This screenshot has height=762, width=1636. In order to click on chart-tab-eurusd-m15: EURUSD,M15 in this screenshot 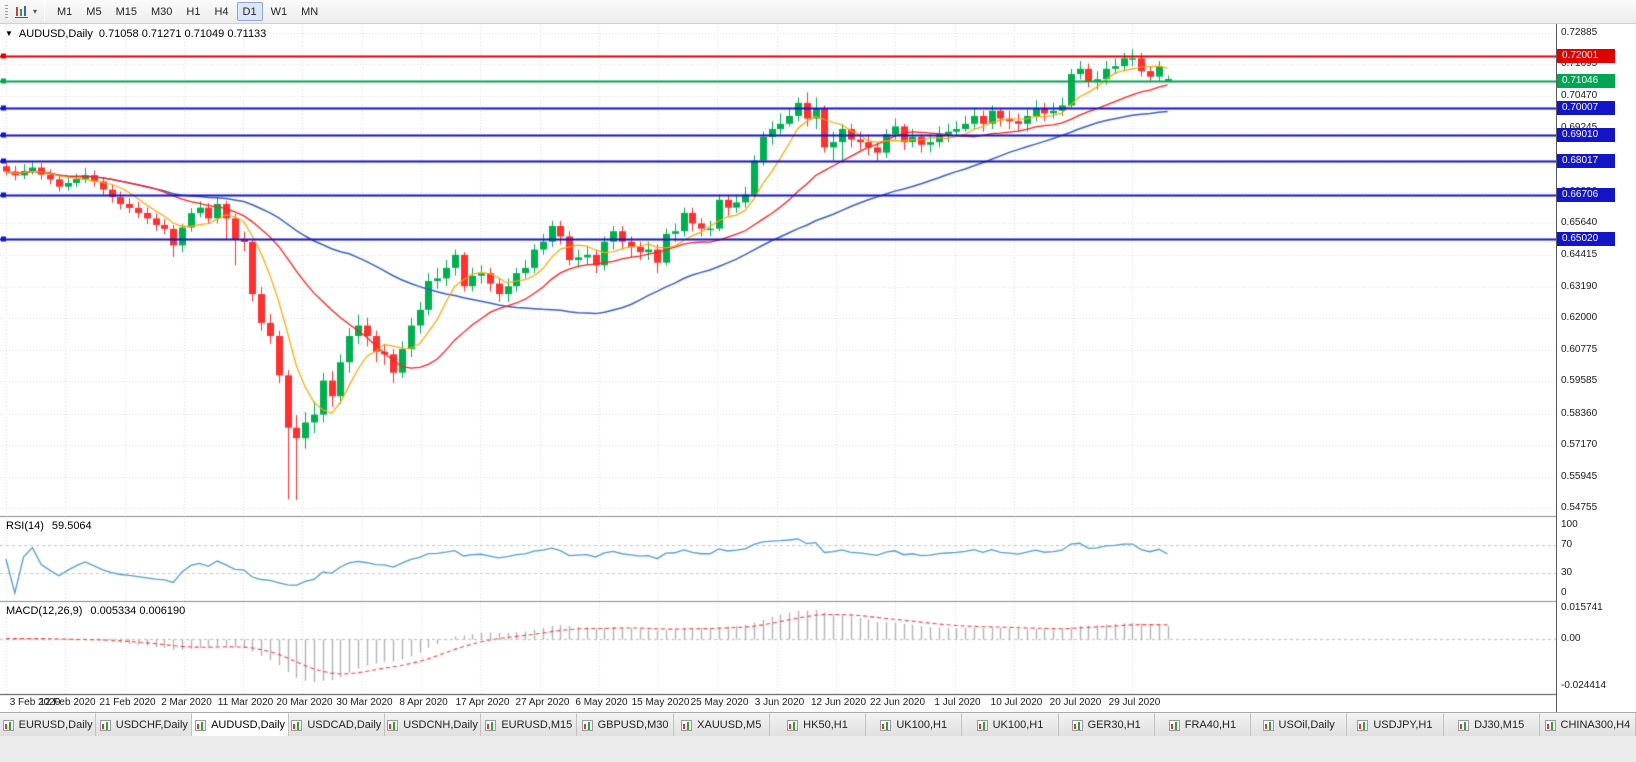, I will do `click(529, 724)`.